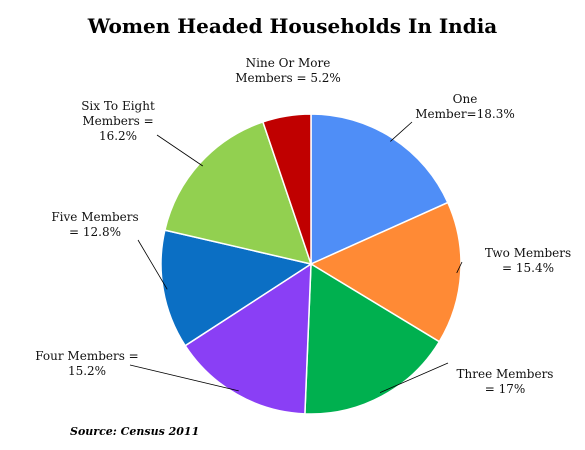 This screenshot has height=450, width=585. I want to click on slice-label-0: One Member=18.3%, so click(464, 106).